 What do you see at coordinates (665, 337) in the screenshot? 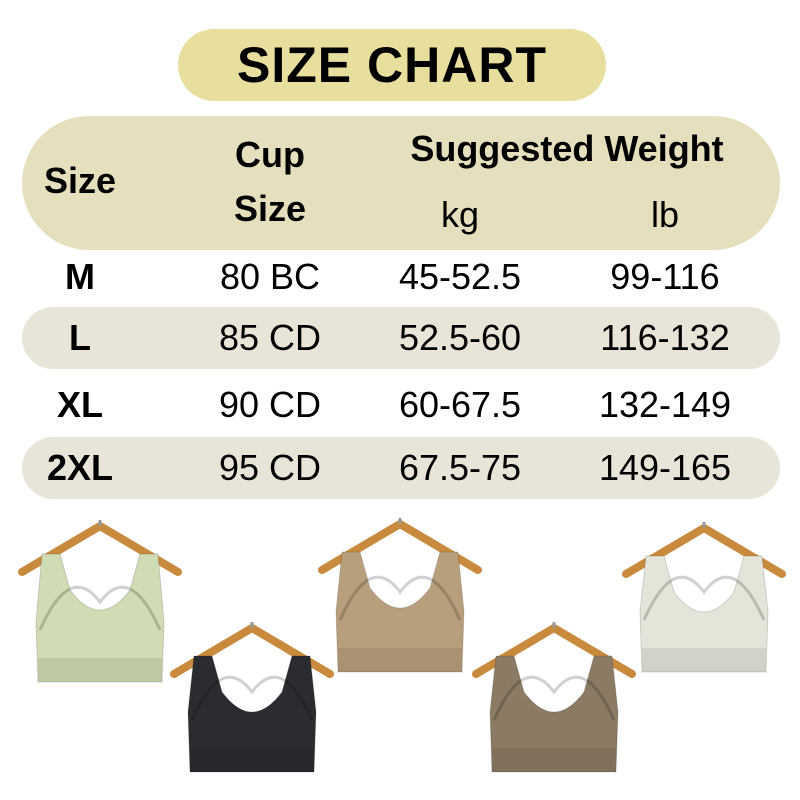
I see `cell-lb: 116-132` at bounding box center [665, 337].